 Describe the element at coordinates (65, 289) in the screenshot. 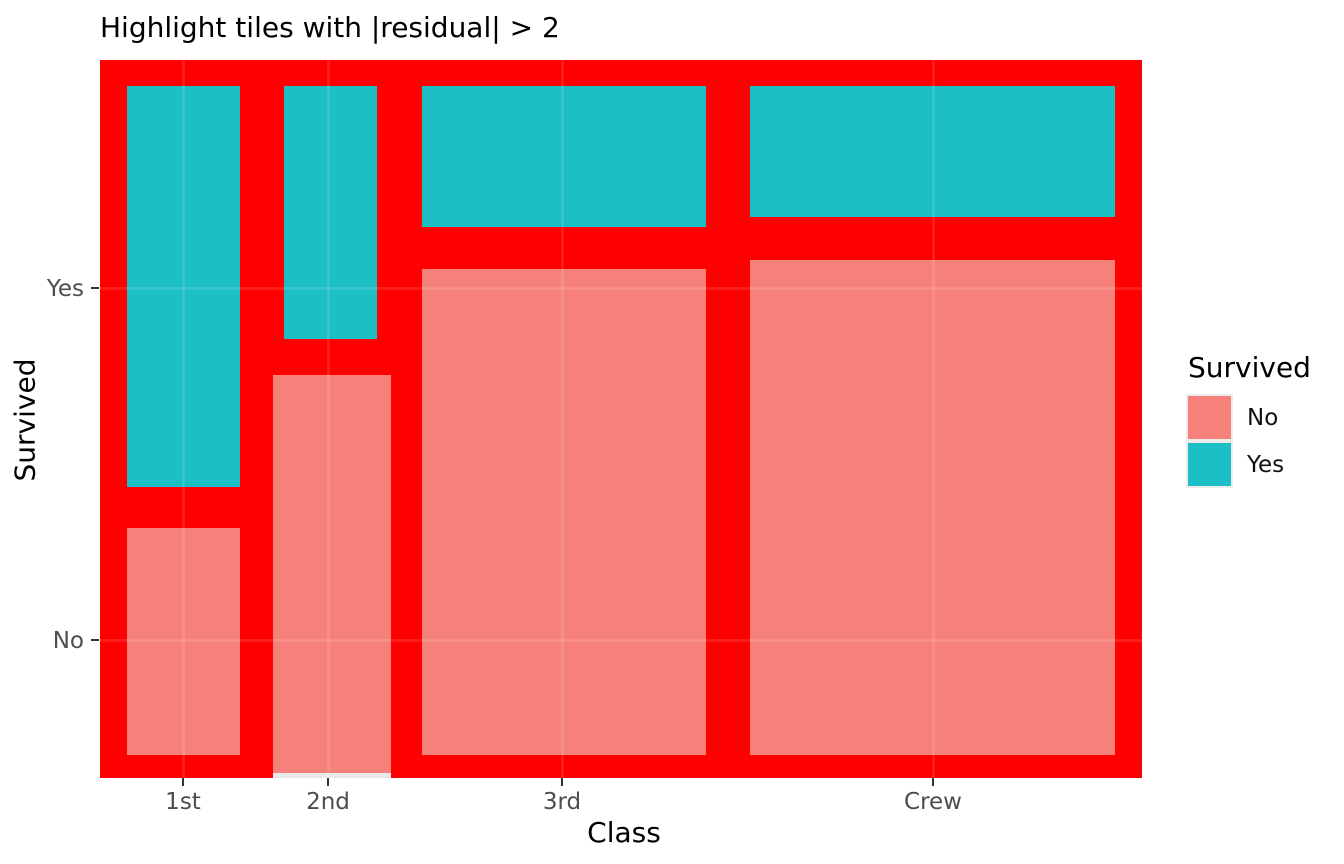

I see `y-tick-label-yes: Yes` at that location.